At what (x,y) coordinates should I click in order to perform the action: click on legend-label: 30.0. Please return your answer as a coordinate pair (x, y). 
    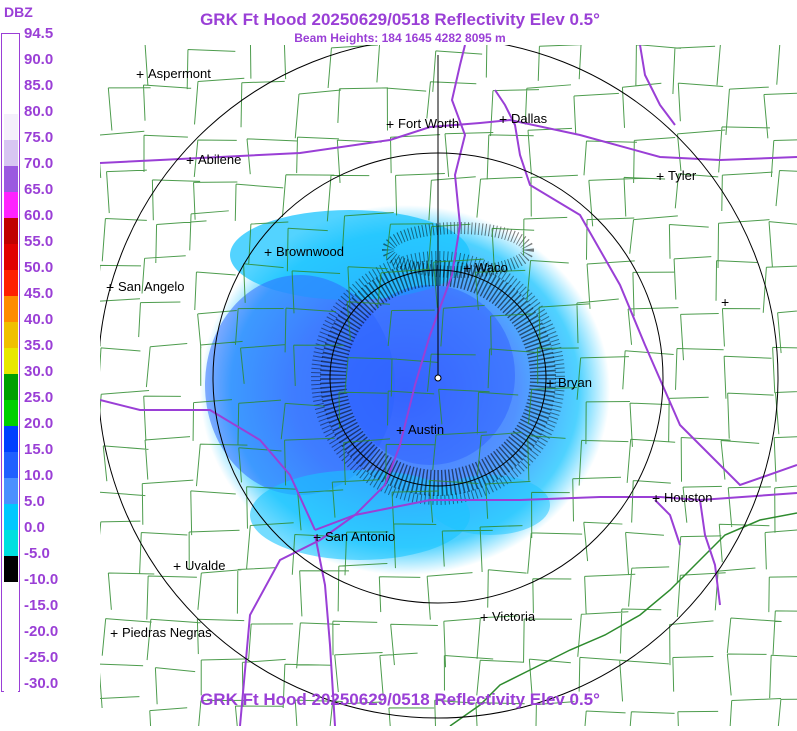
    Looking at the image, I should click on (39, 371).